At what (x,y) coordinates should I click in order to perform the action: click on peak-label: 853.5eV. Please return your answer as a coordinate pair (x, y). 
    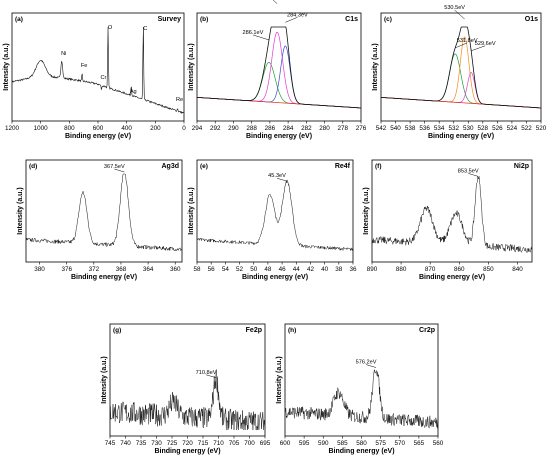
    Looking at the image, I should click on (468, 171).